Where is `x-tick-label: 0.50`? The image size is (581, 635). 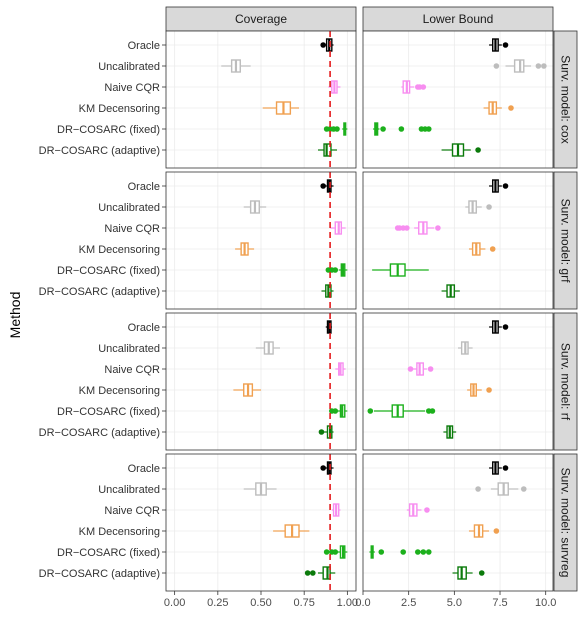 x-tick-label: 0.50 is located at coordinates (260, 603).